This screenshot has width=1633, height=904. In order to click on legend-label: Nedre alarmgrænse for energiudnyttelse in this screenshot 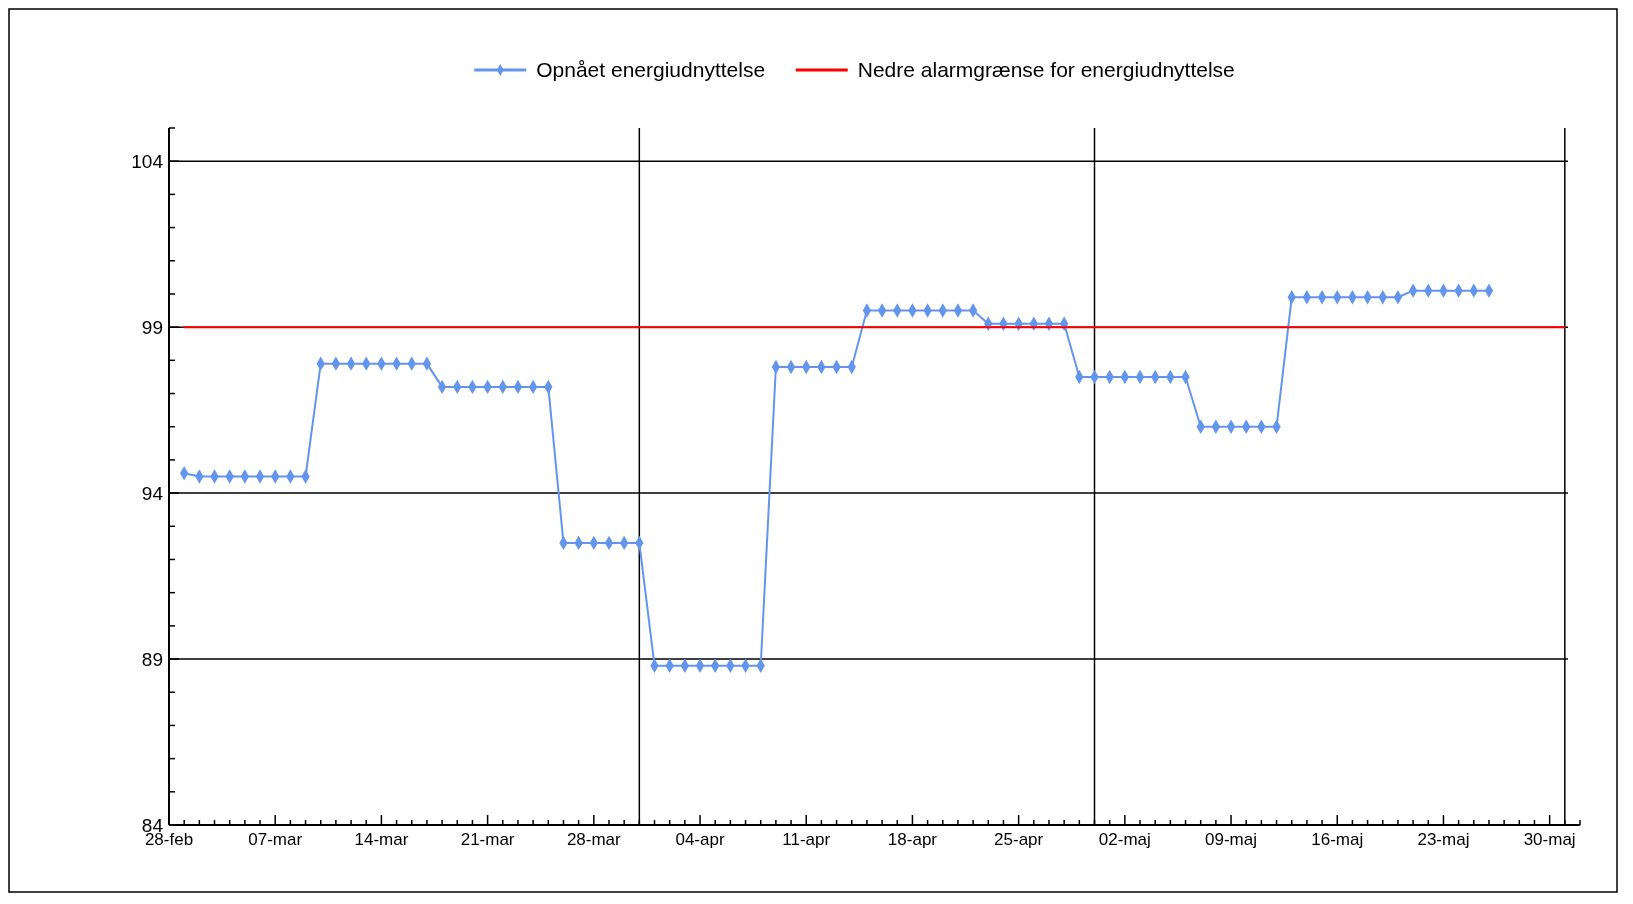, I will do `click(1046, 70)`.